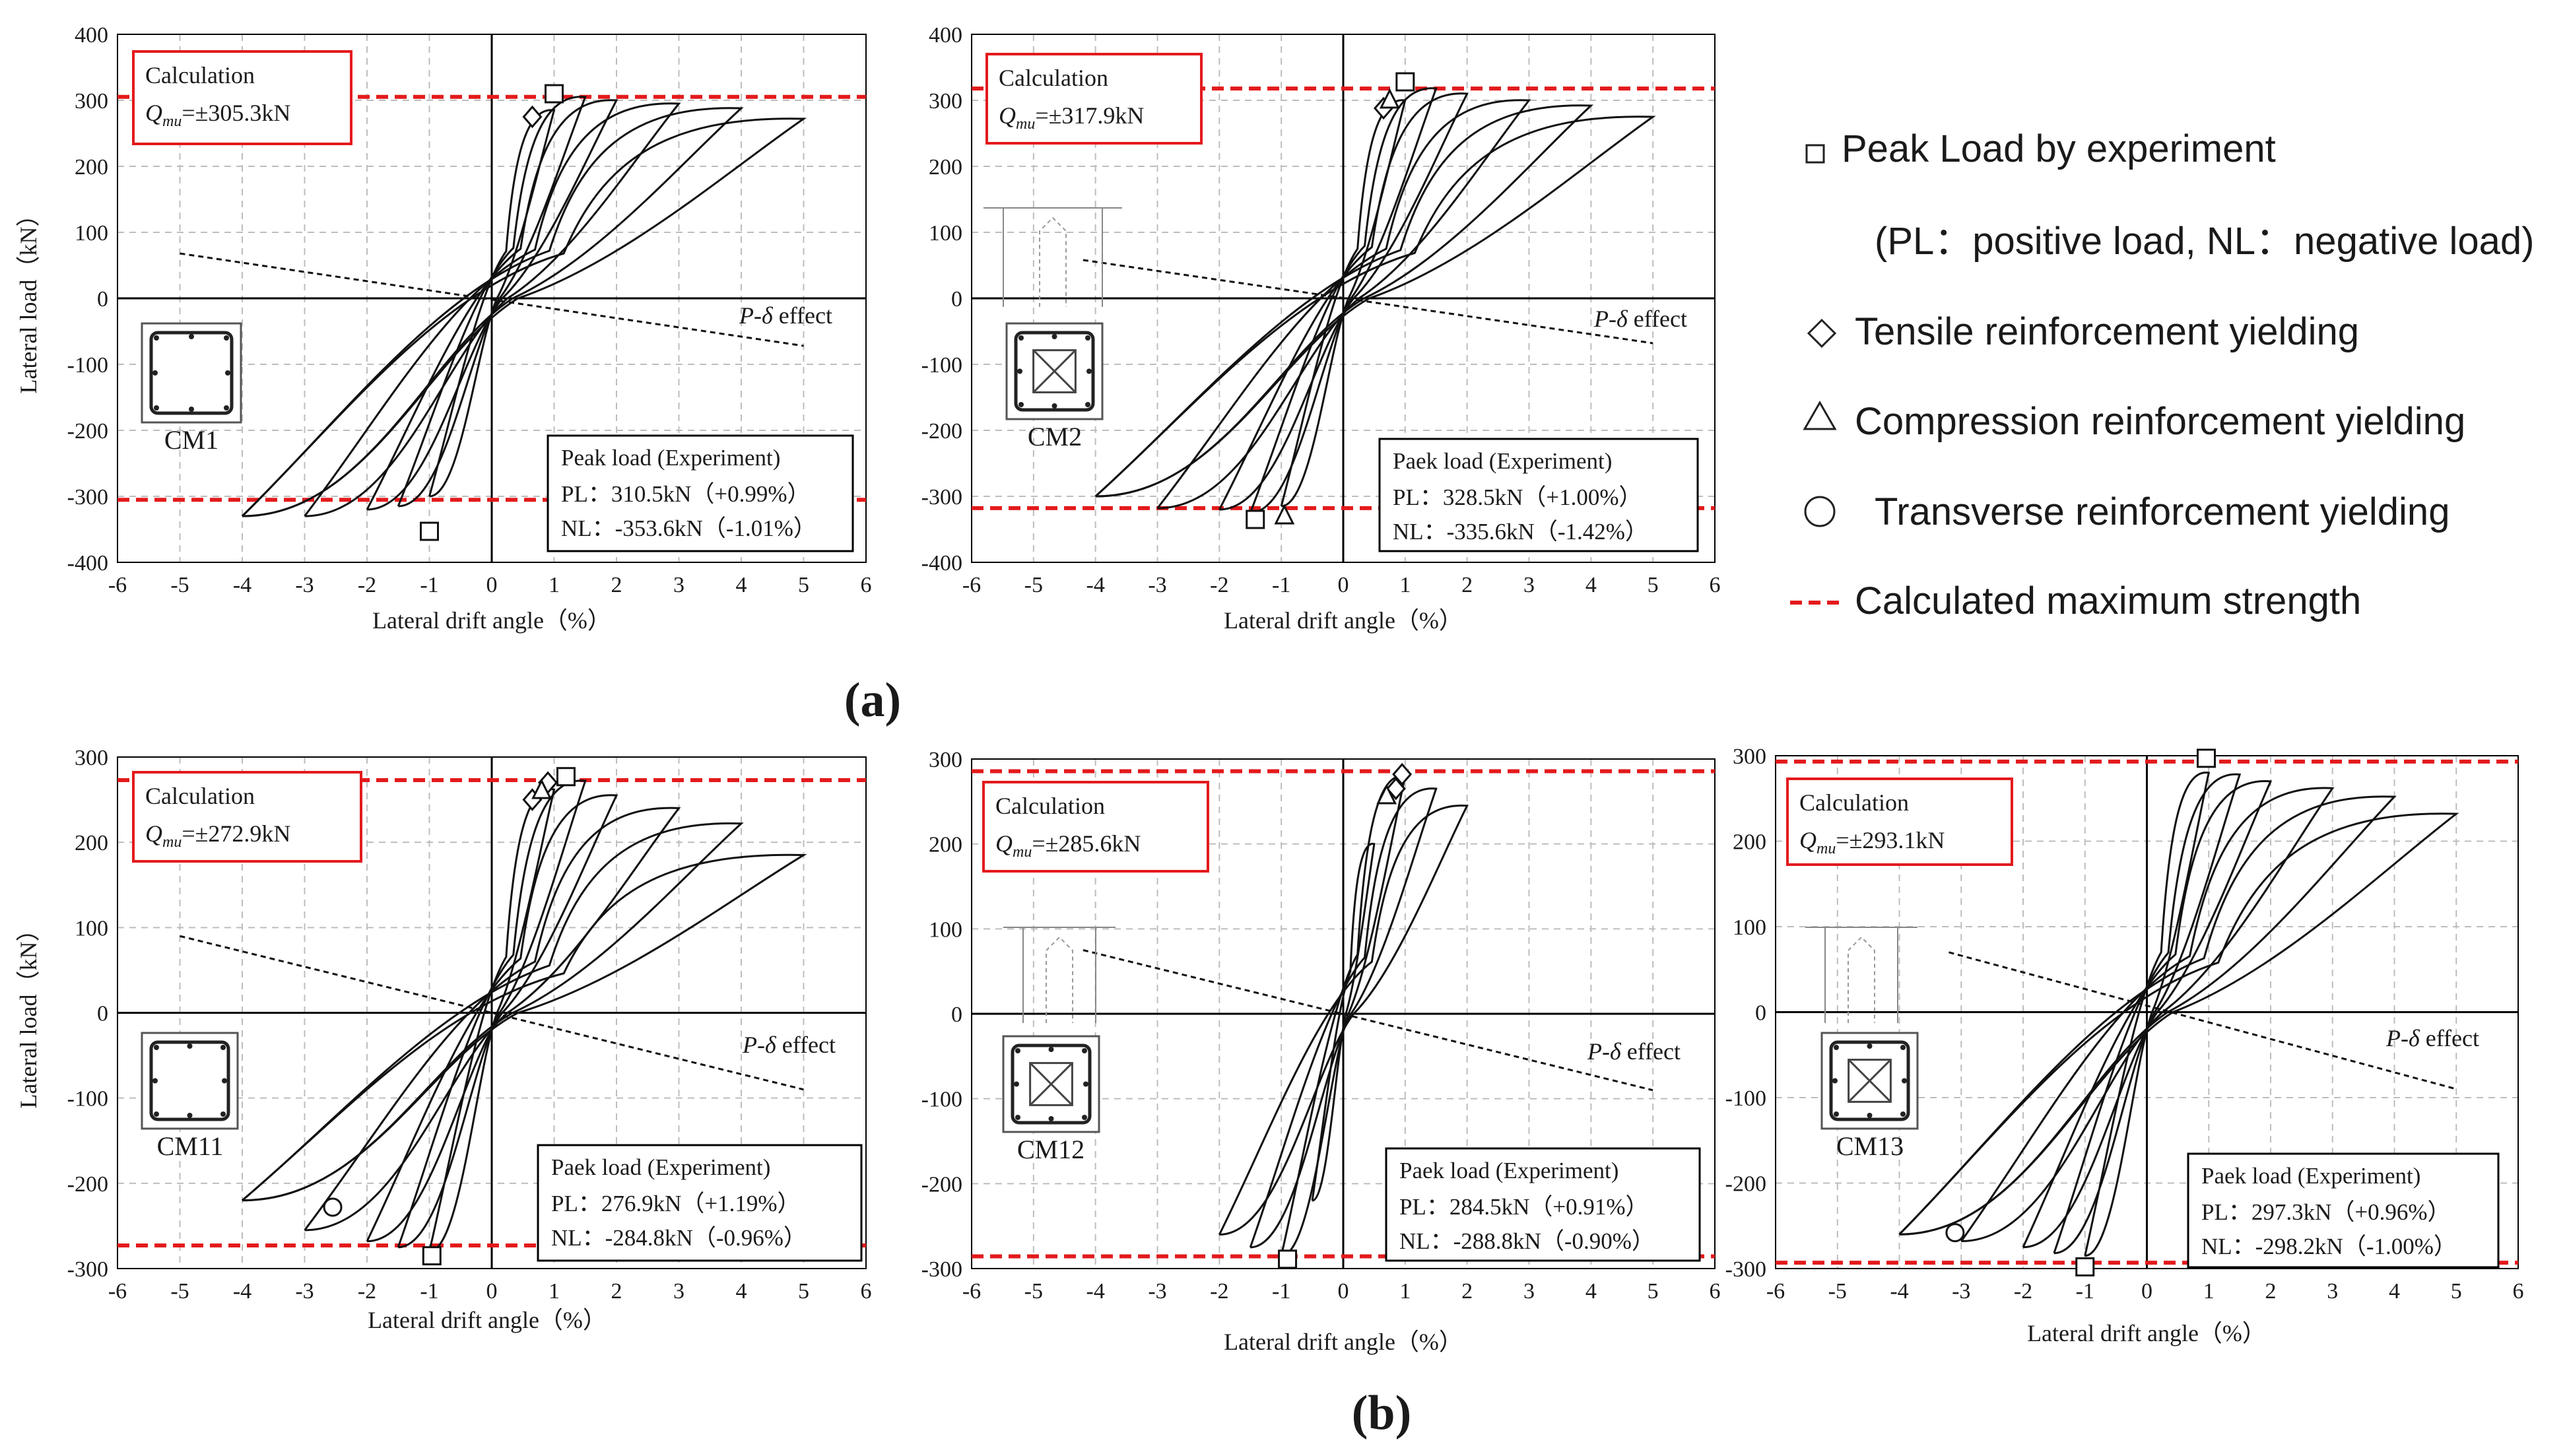 The image size is (2567, 1456). What do you see at coordinates (1050, 1149) in the screenshot?
I see `specimen-label: CM12` at bounding box center [1050, 1149].